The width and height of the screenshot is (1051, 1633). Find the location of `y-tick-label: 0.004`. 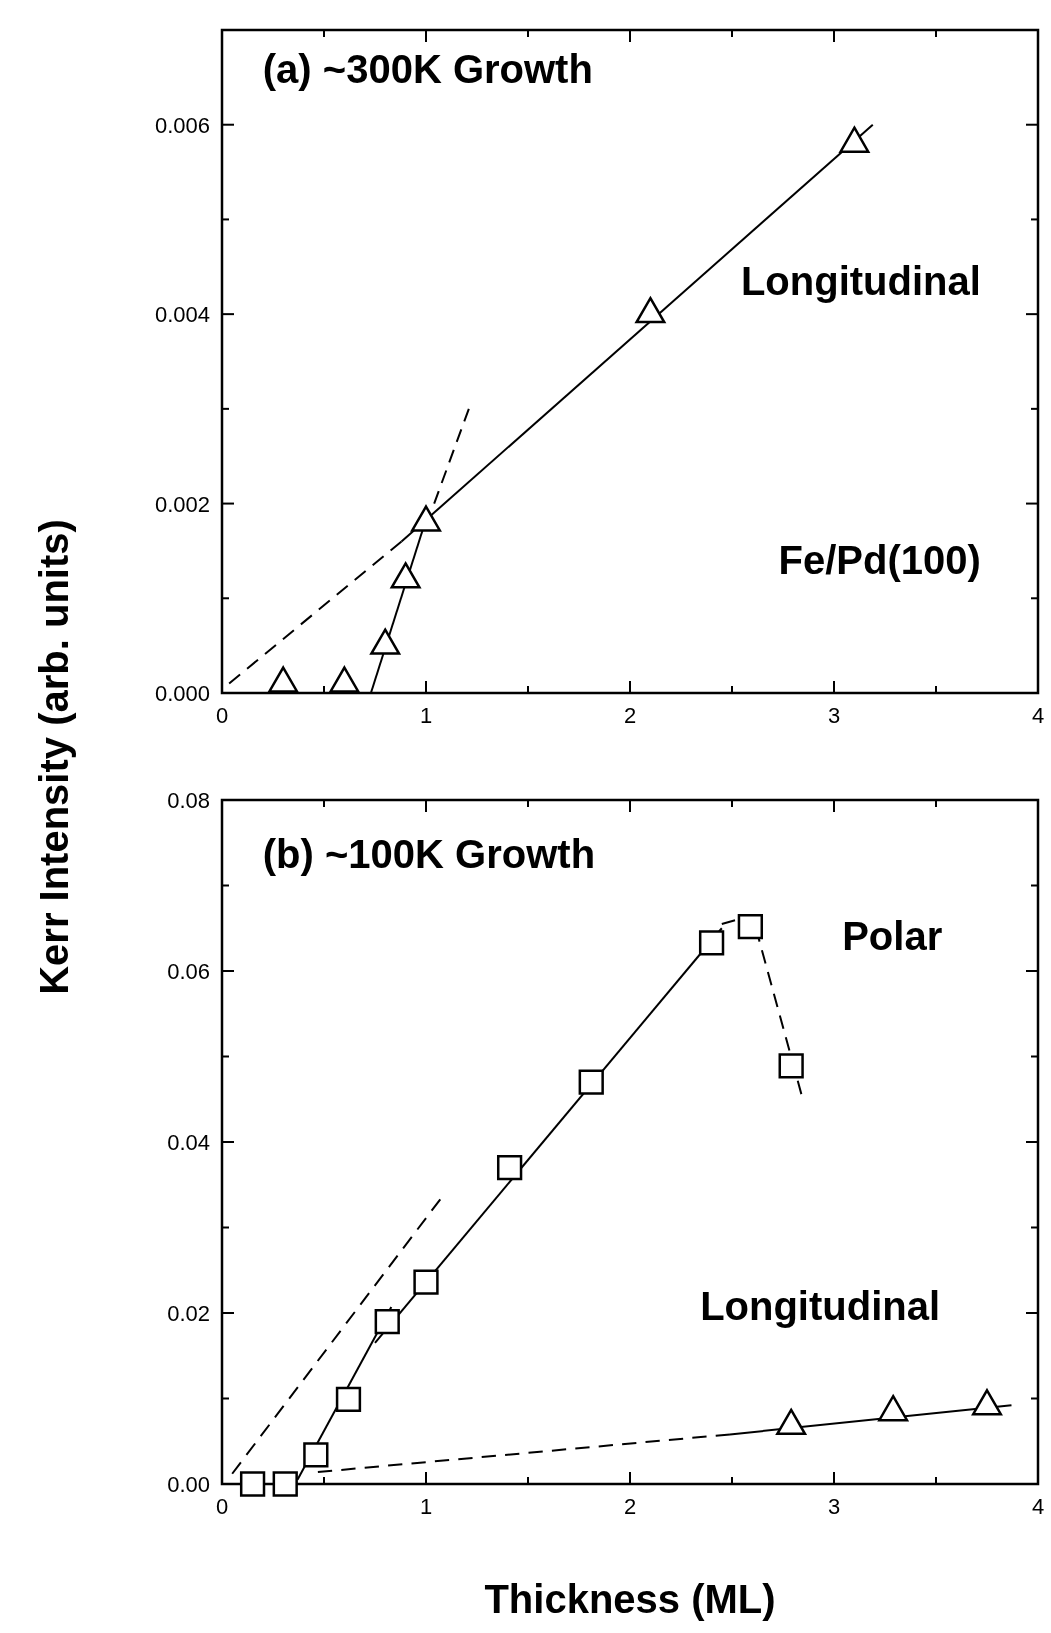

y-tick-label: 0.004 is located at coordinates (182, 315).